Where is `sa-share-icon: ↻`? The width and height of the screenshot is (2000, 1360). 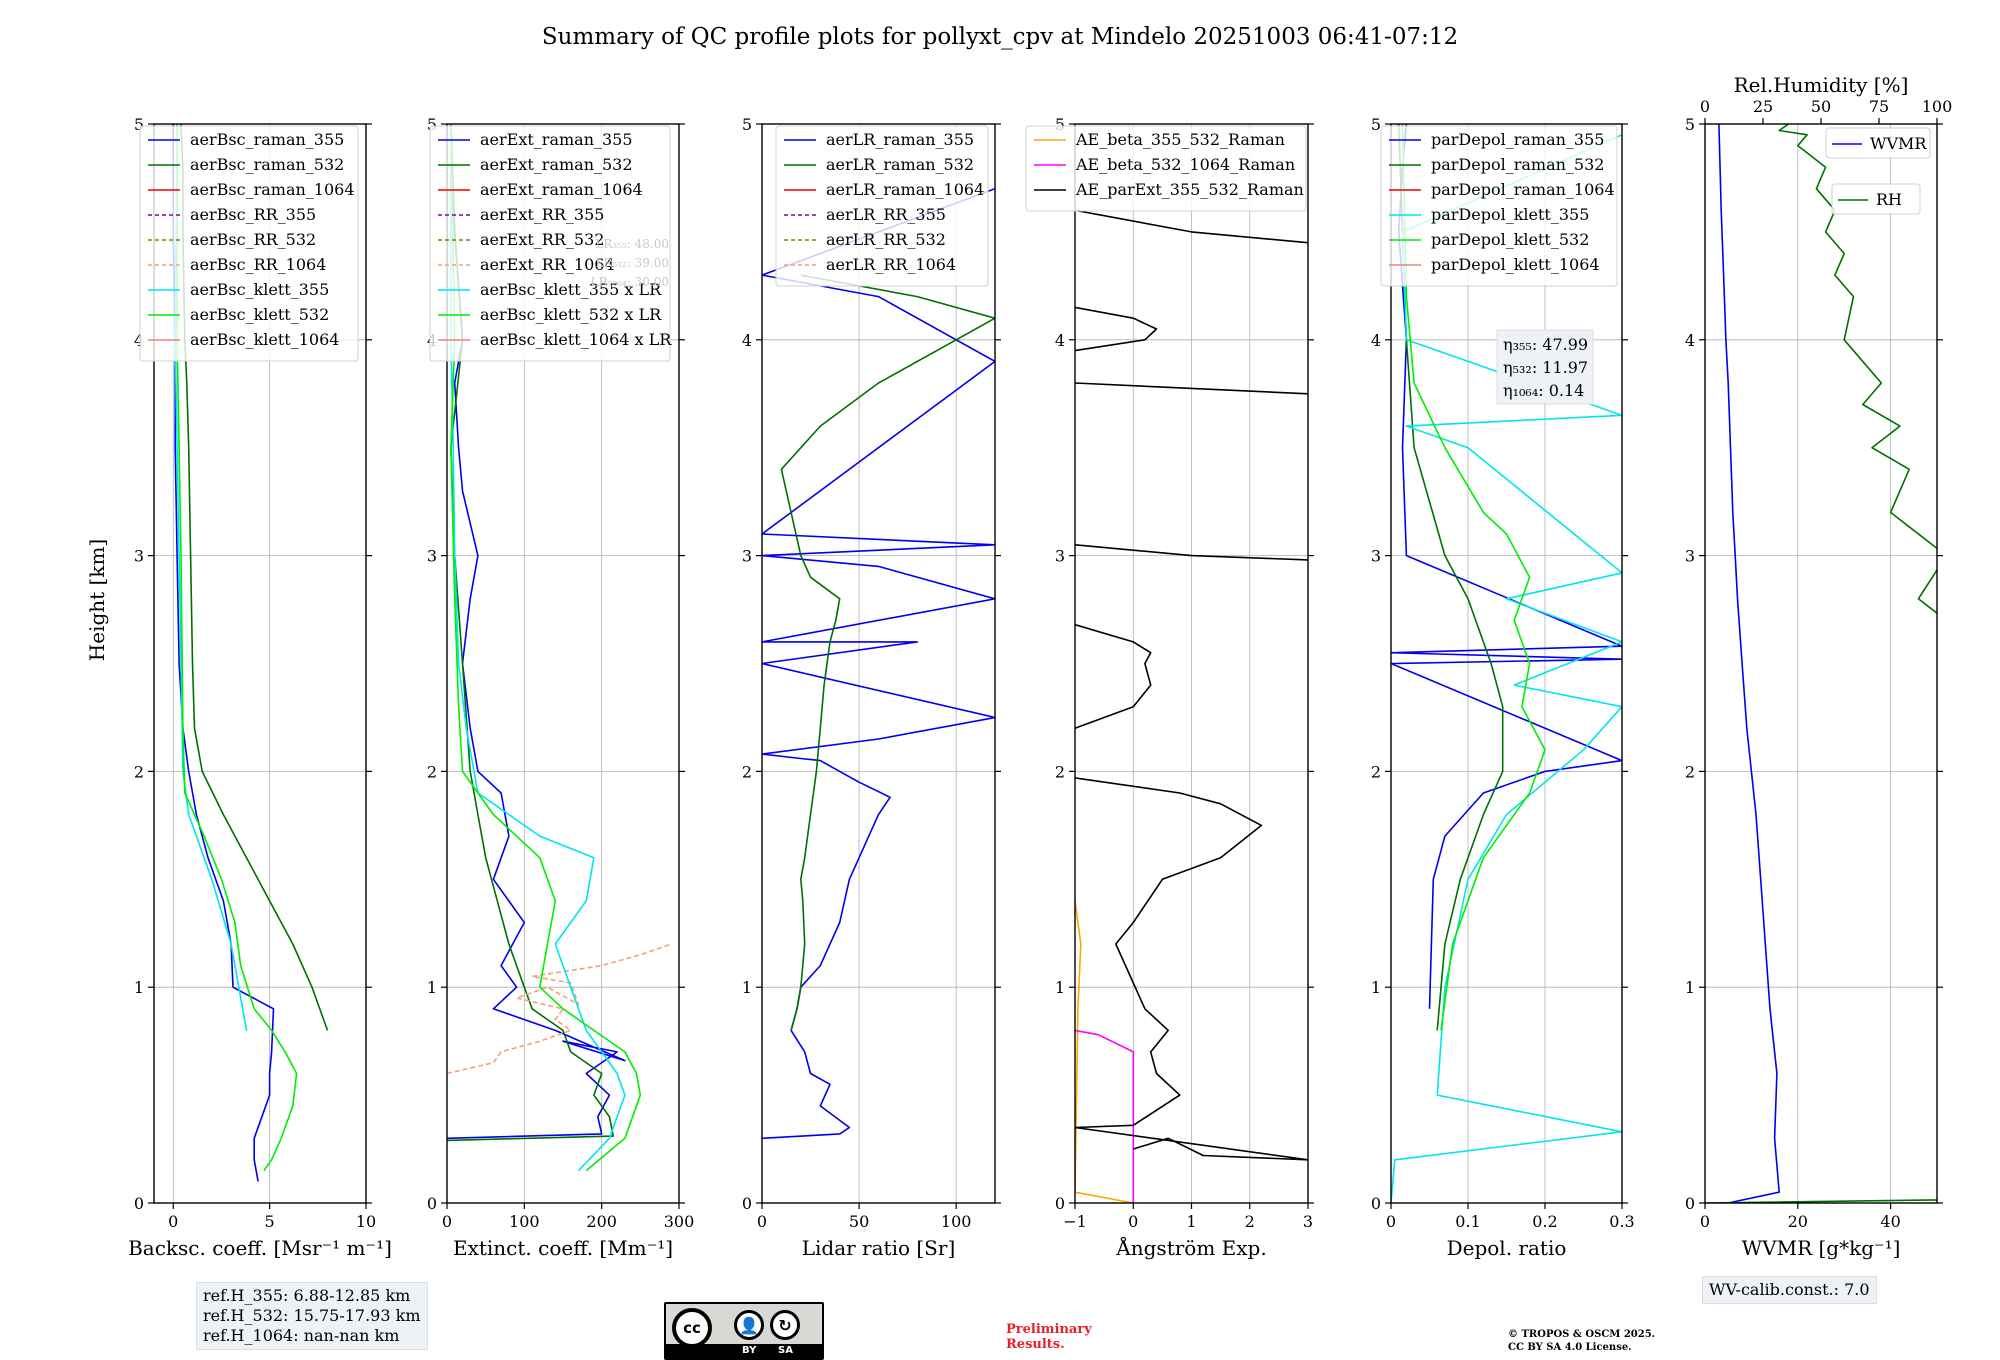
sa-share-icon: ↻ is located at coordinates (785, 1325).